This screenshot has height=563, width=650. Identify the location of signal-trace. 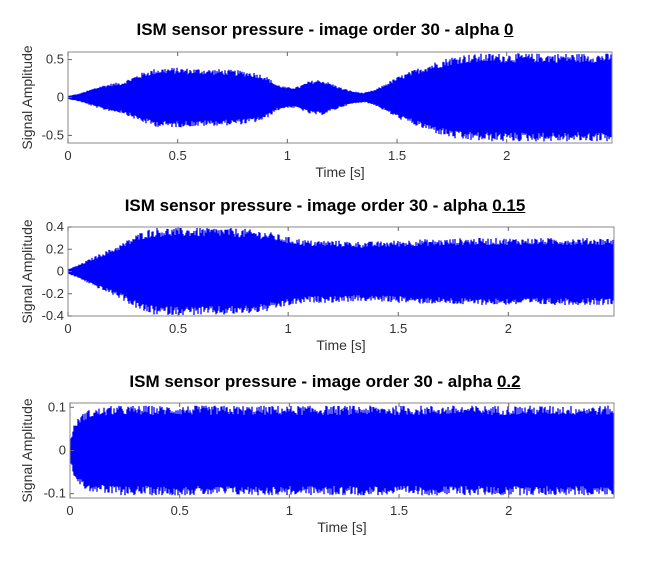
(342, 450).